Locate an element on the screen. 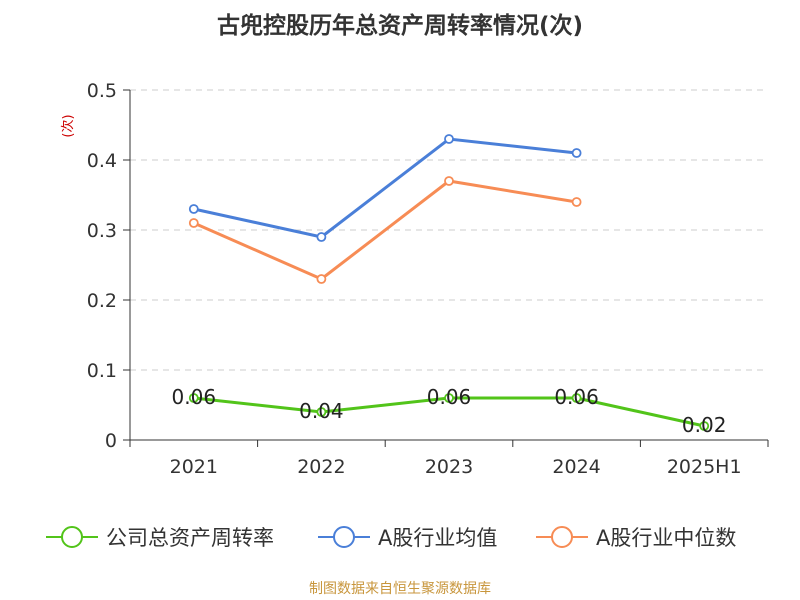 This screenshot has height=600, width=800. data-label: 0.04 is located at coordinates (321, 411).